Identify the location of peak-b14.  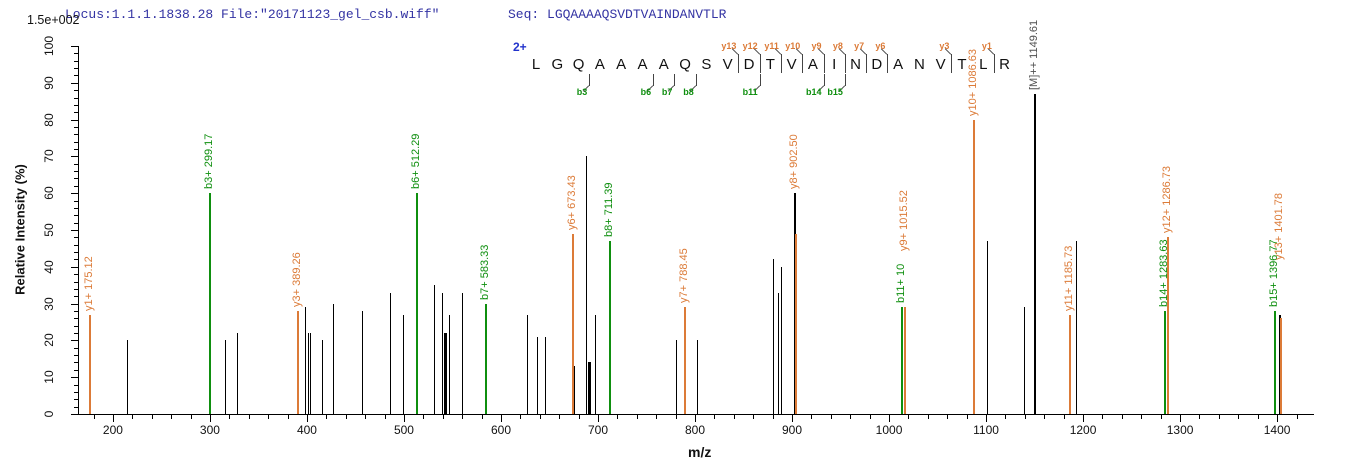
(1165, 362).